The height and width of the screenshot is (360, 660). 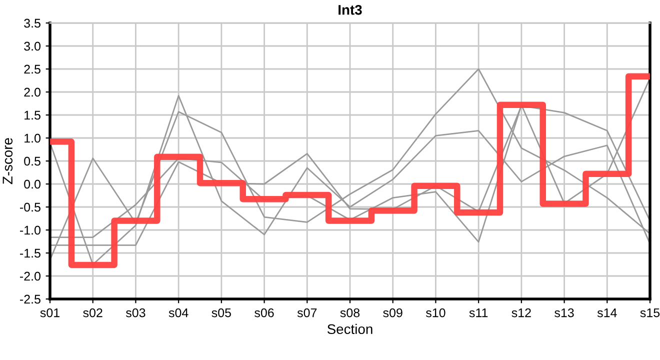 What do you see at coordinates (32, 69) in the screenshot?
I see `y-tick-label: 2.5` at bounding box center [32, 69].